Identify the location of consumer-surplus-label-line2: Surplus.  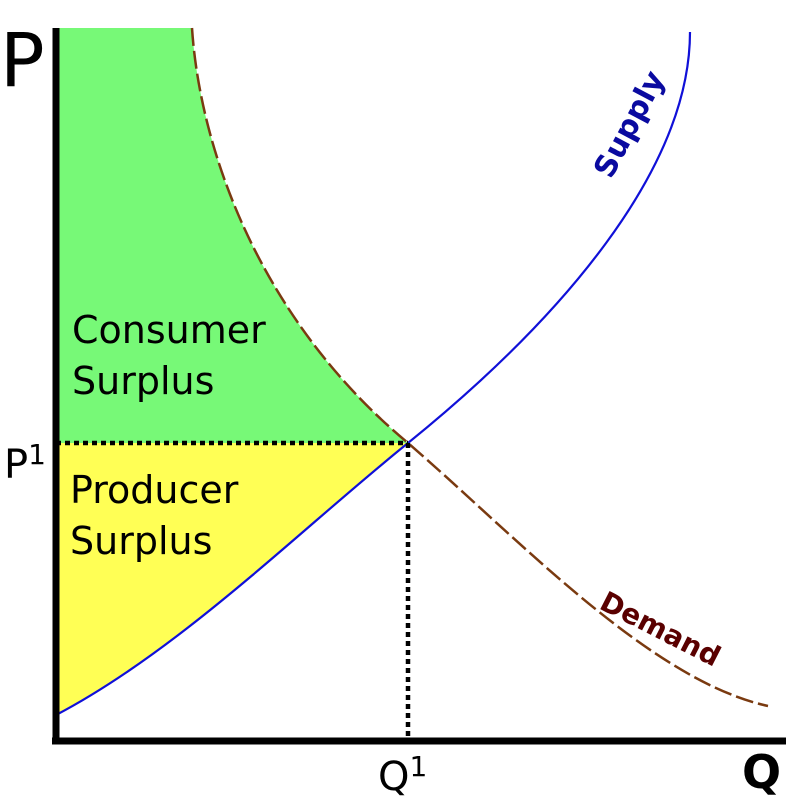
(143, 381).